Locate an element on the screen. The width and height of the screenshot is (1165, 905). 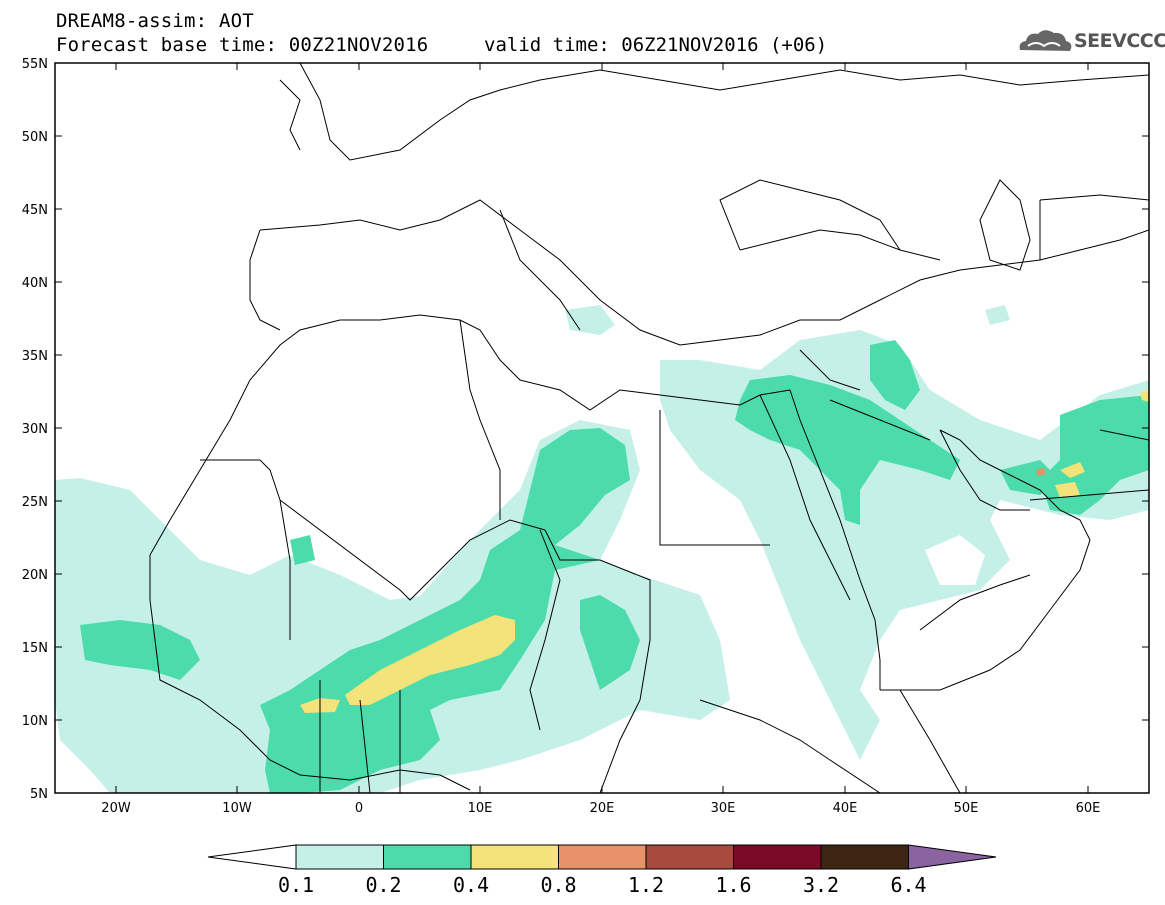
lon-label: 50E is located at coordinates (966, 808).